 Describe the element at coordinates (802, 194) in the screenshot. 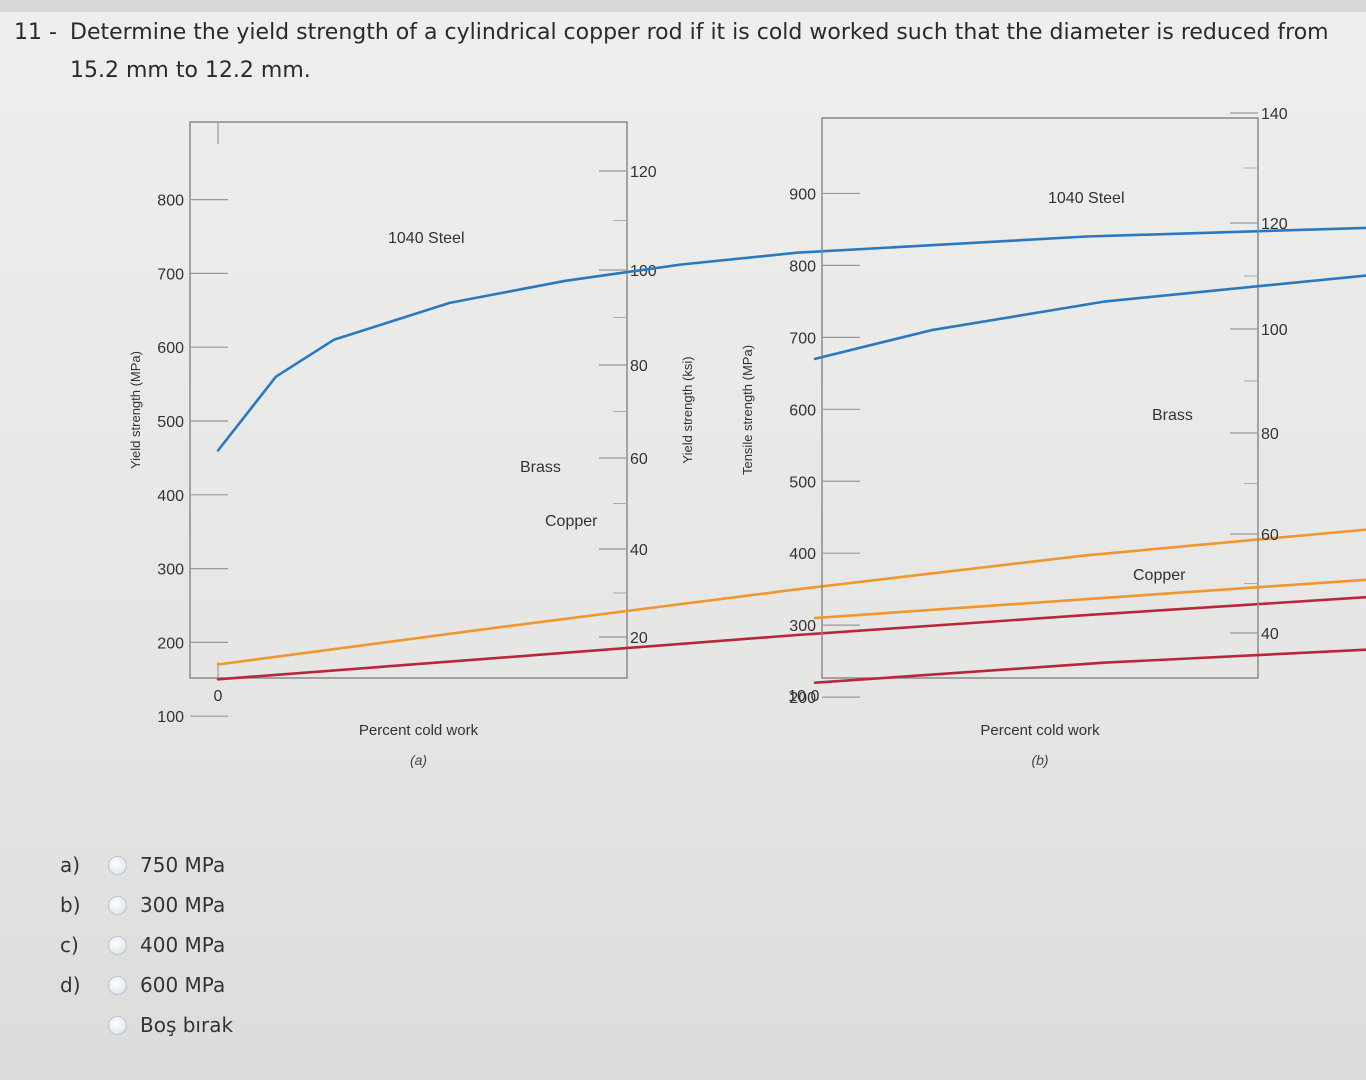

I see `y-tick-label: 900` at that location.